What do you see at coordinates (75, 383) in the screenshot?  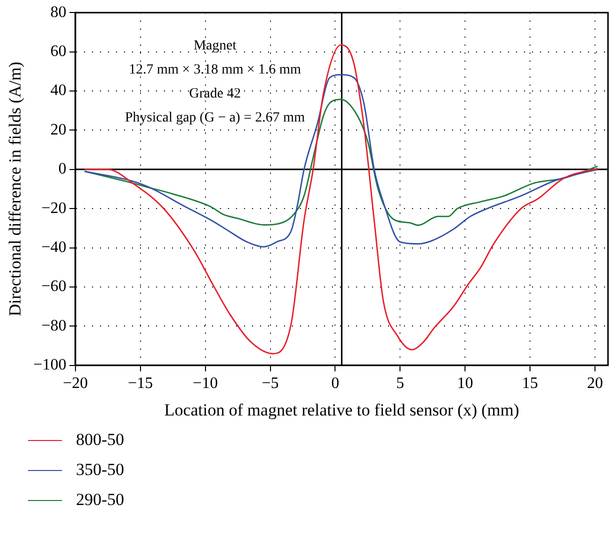 I see `x-tick-label: −20` at bounding box center [75, 383].